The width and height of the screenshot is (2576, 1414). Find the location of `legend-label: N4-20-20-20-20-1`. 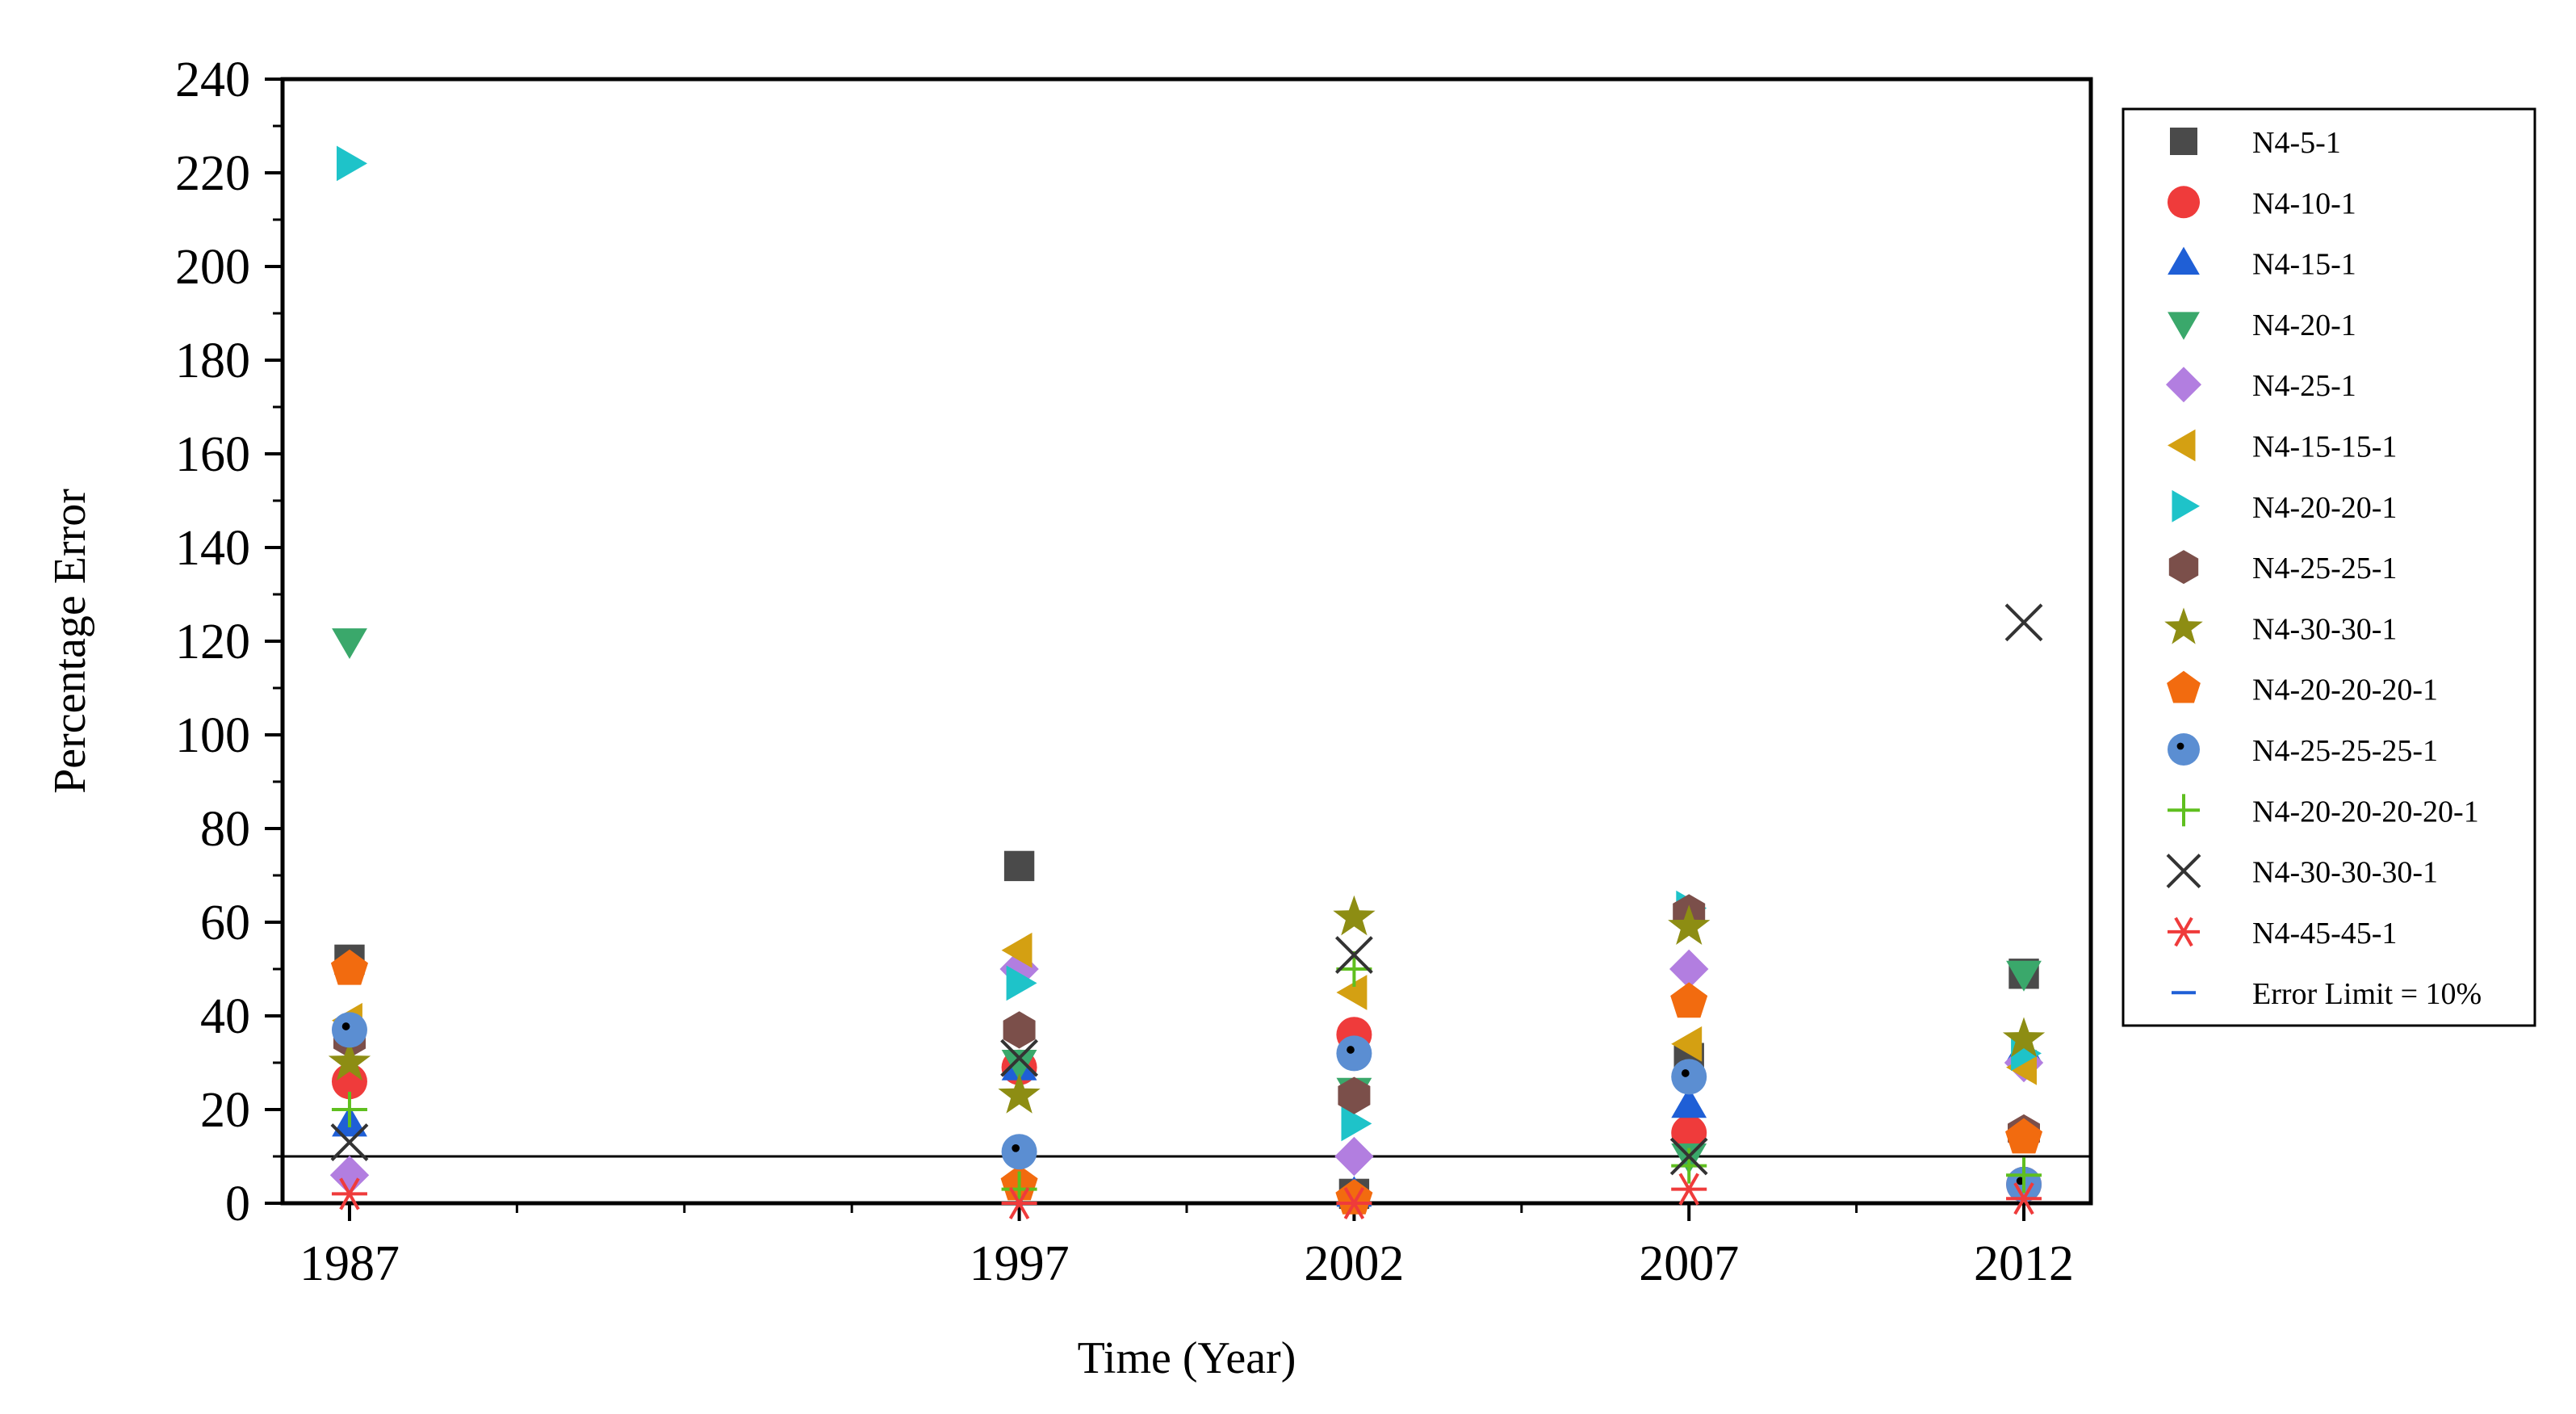

legend-label: N4-20-20-20-20-1 is located at coordinates (2365, 812).